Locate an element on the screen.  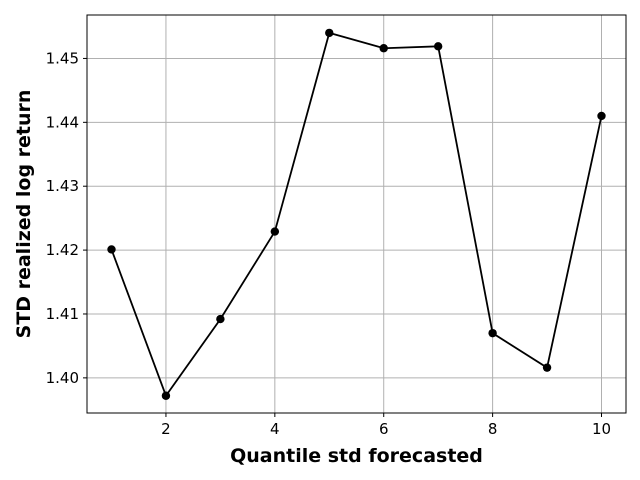
x-tick-label: 2 is located at coordinates (166, 429).